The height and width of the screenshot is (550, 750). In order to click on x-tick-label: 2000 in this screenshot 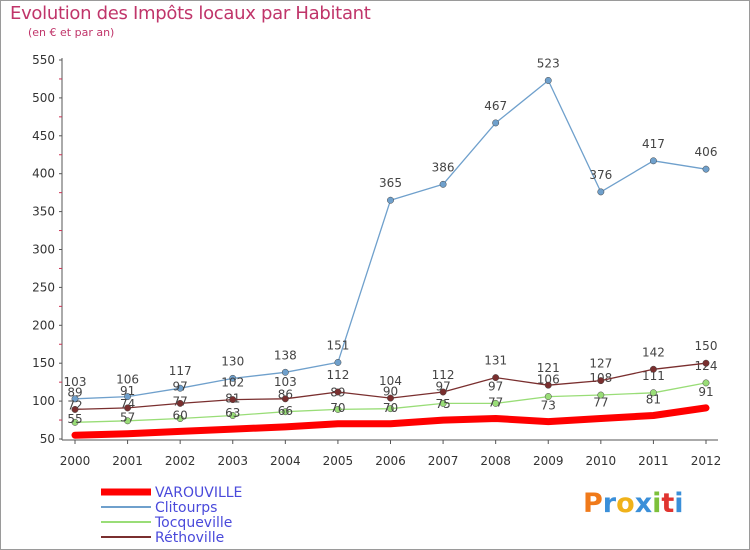, I will do `click(75, 461)`.